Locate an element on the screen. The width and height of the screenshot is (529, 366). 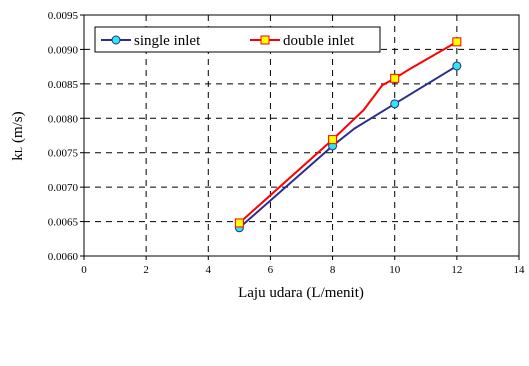
x-tick-label: 12 is located at coordinates (456, 270).